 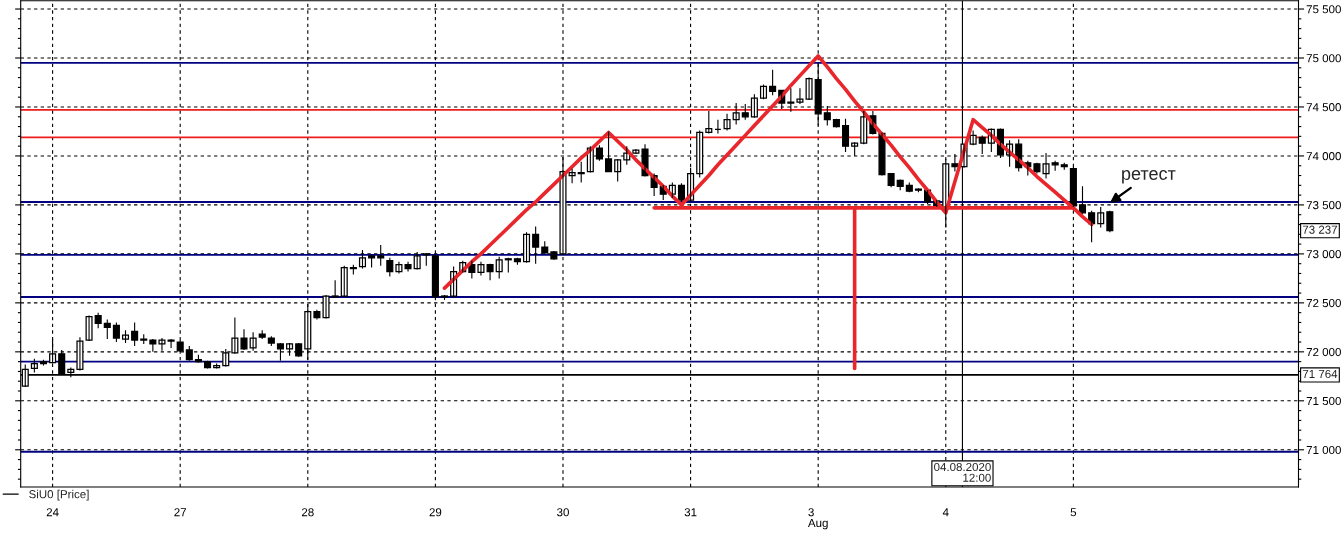 What do you see at coordinates (945, 512) in the screenshot?
I see `x-tick-label: 4` at bounding box center [945, 512].